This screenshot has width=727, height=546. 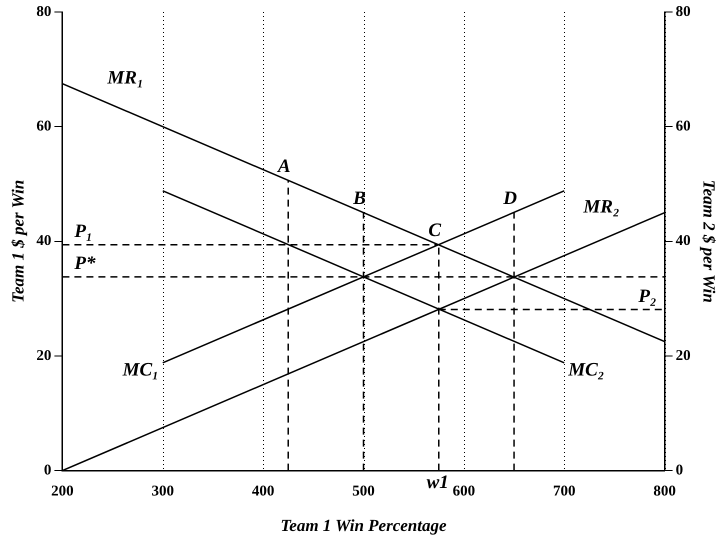 I want to click on annotation: P₁, so click(x=83, y=231).